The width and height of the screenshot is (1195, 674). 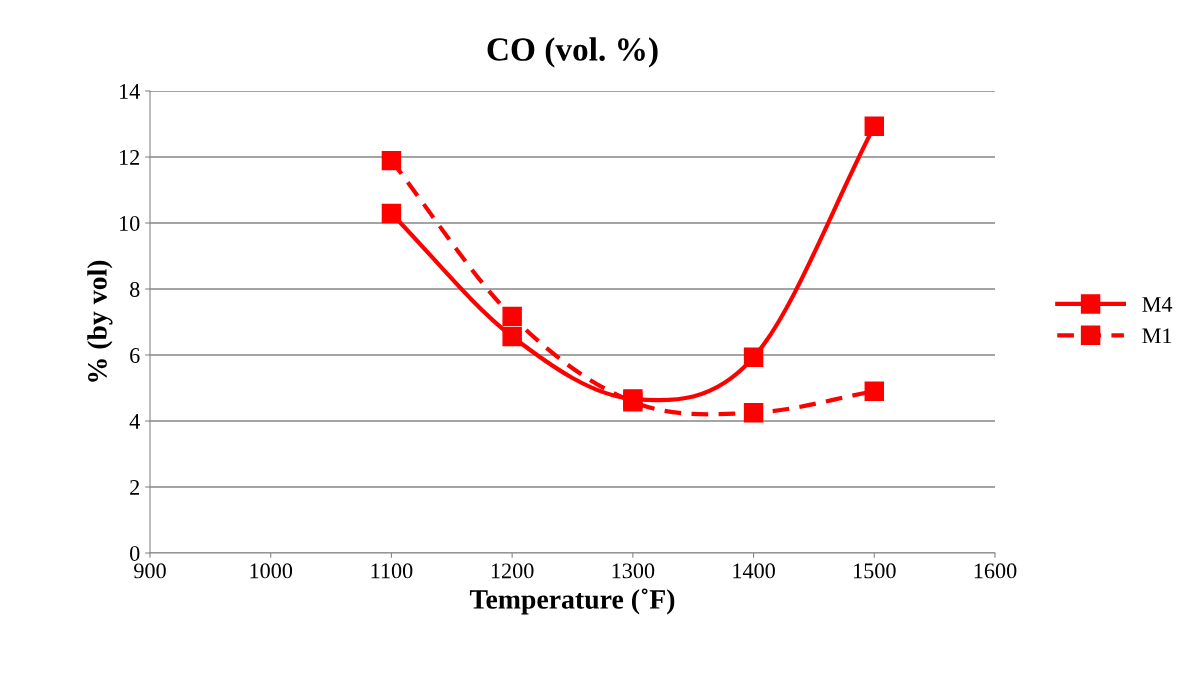 What do you see at coordinates (135, 487) in the screenshot?
I see `y-tick-label: 2` at bounding box center [135, 487].